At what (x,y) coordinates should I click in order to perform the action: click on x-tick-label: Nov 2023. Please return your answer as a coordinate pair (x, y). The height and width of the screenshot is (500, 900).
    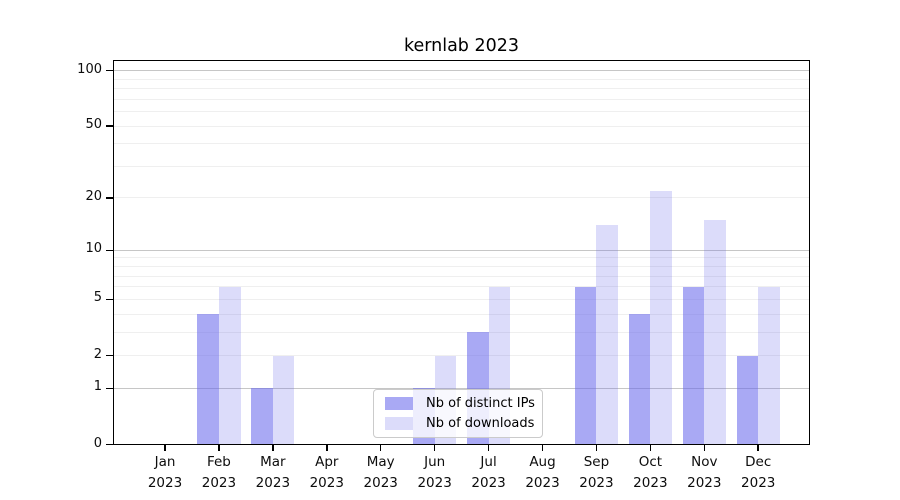
    Looking at the image, I should click on (704, 472).